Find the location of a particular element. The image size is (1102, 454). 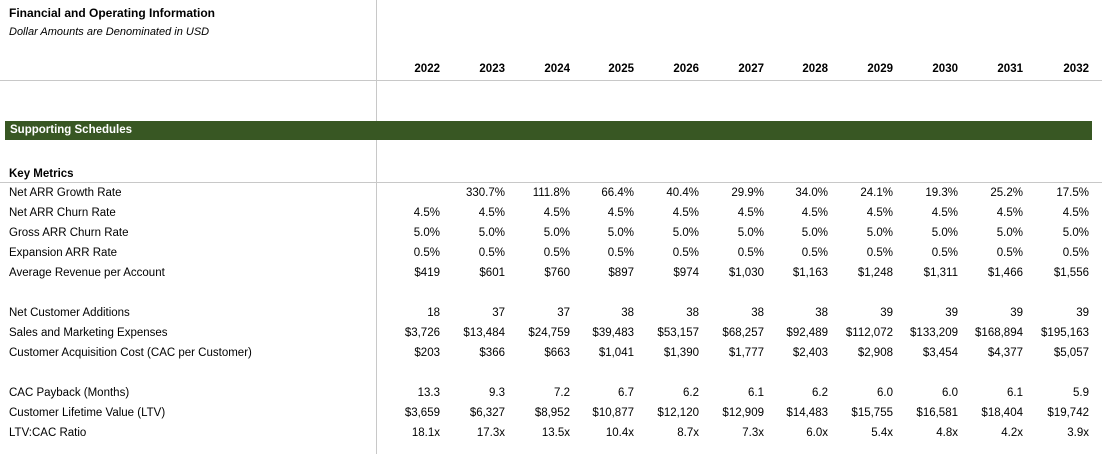

table-cell: $24,759 is located at coordinates (549, 333).